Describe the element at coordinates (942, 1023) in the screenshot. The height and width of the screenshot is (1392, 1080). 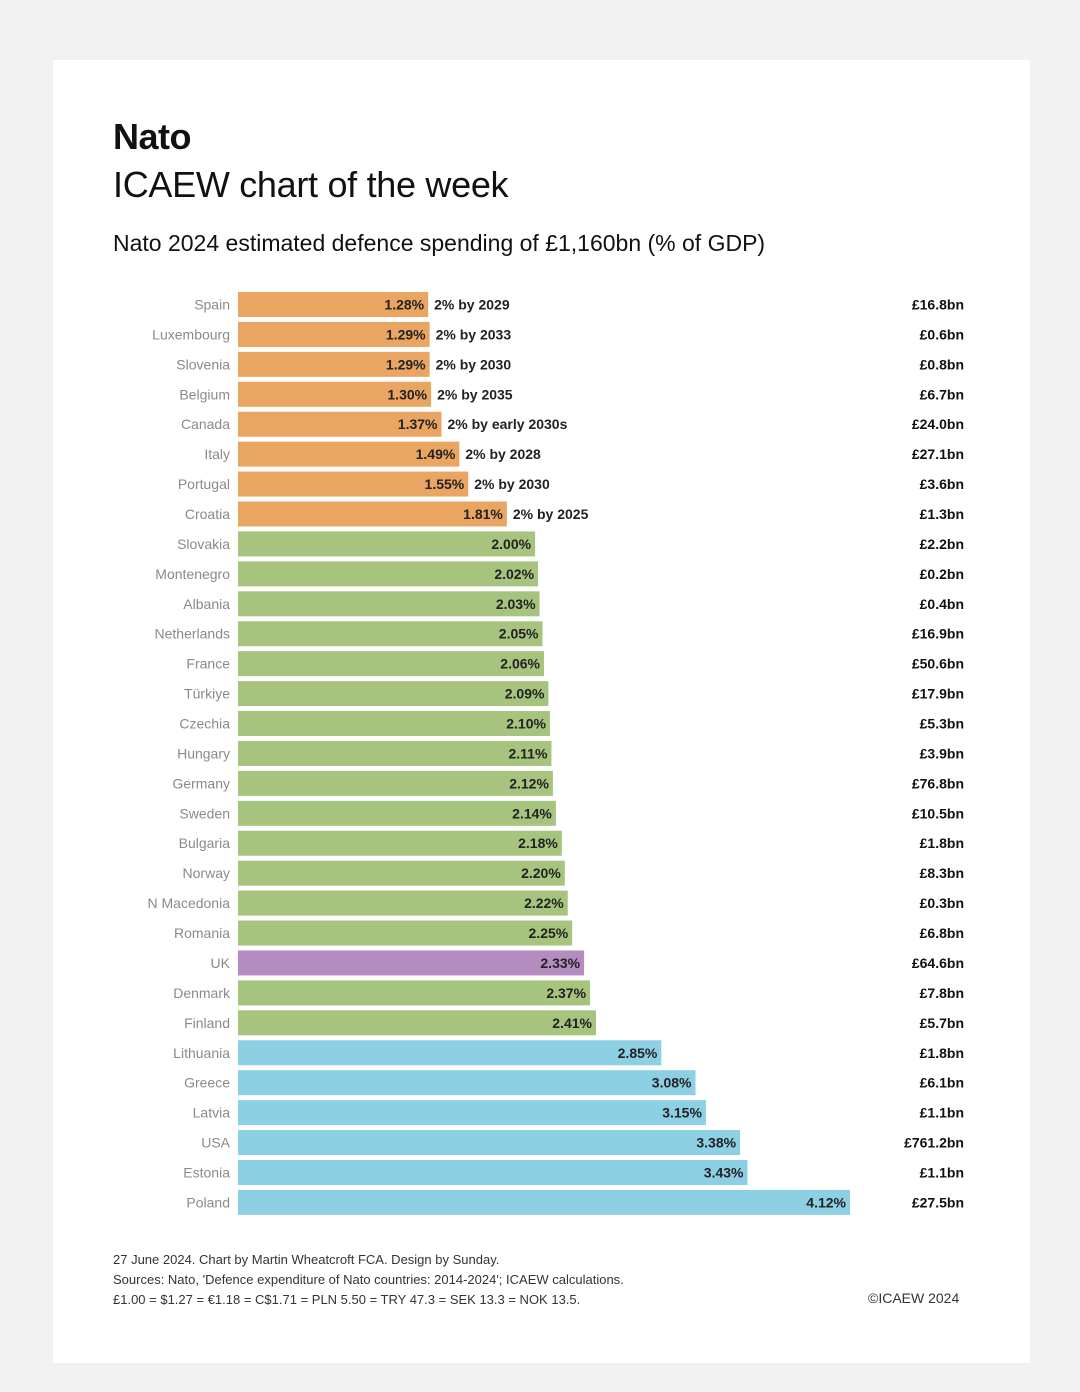
I see `spending-label: £5.7bn` at that location.